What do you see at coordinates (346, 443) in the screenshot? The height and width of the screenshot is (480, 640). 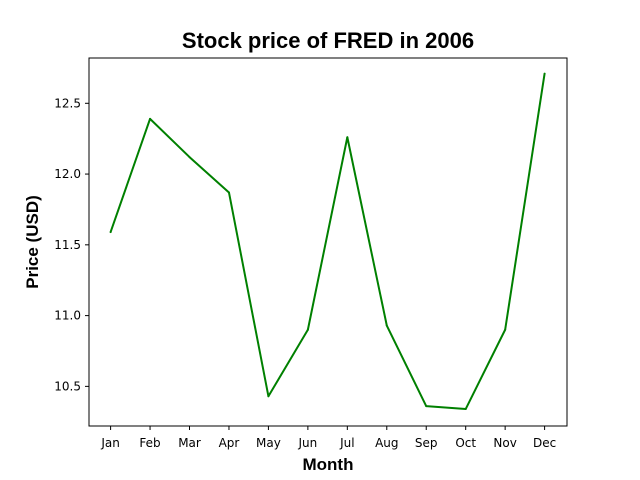 I see `x-tick-label: Jul` at bounding box center [346, 443].